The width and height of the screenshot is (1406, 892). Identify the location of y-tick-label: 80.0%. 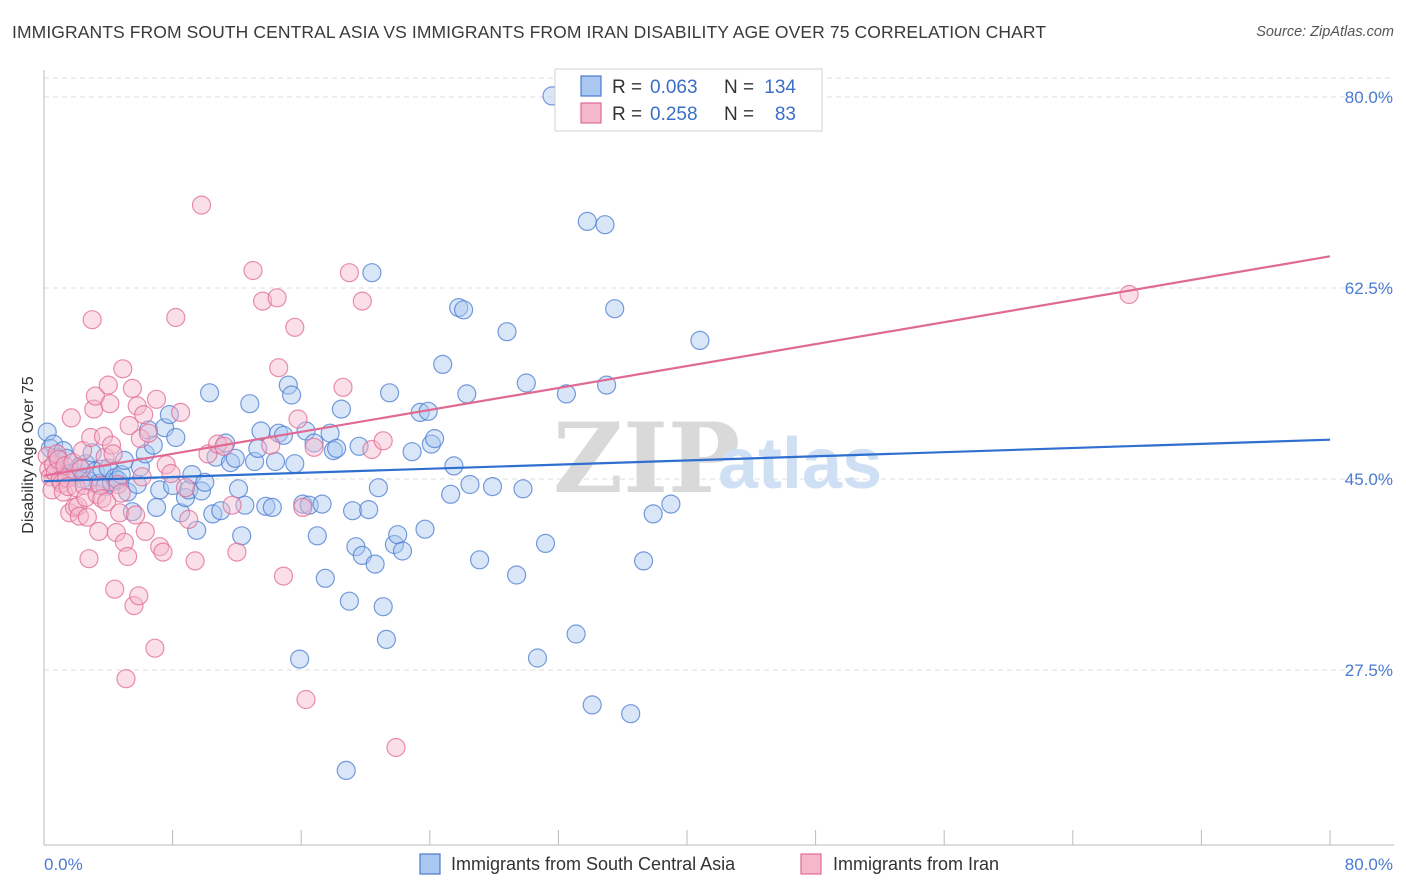
(1369, 97).